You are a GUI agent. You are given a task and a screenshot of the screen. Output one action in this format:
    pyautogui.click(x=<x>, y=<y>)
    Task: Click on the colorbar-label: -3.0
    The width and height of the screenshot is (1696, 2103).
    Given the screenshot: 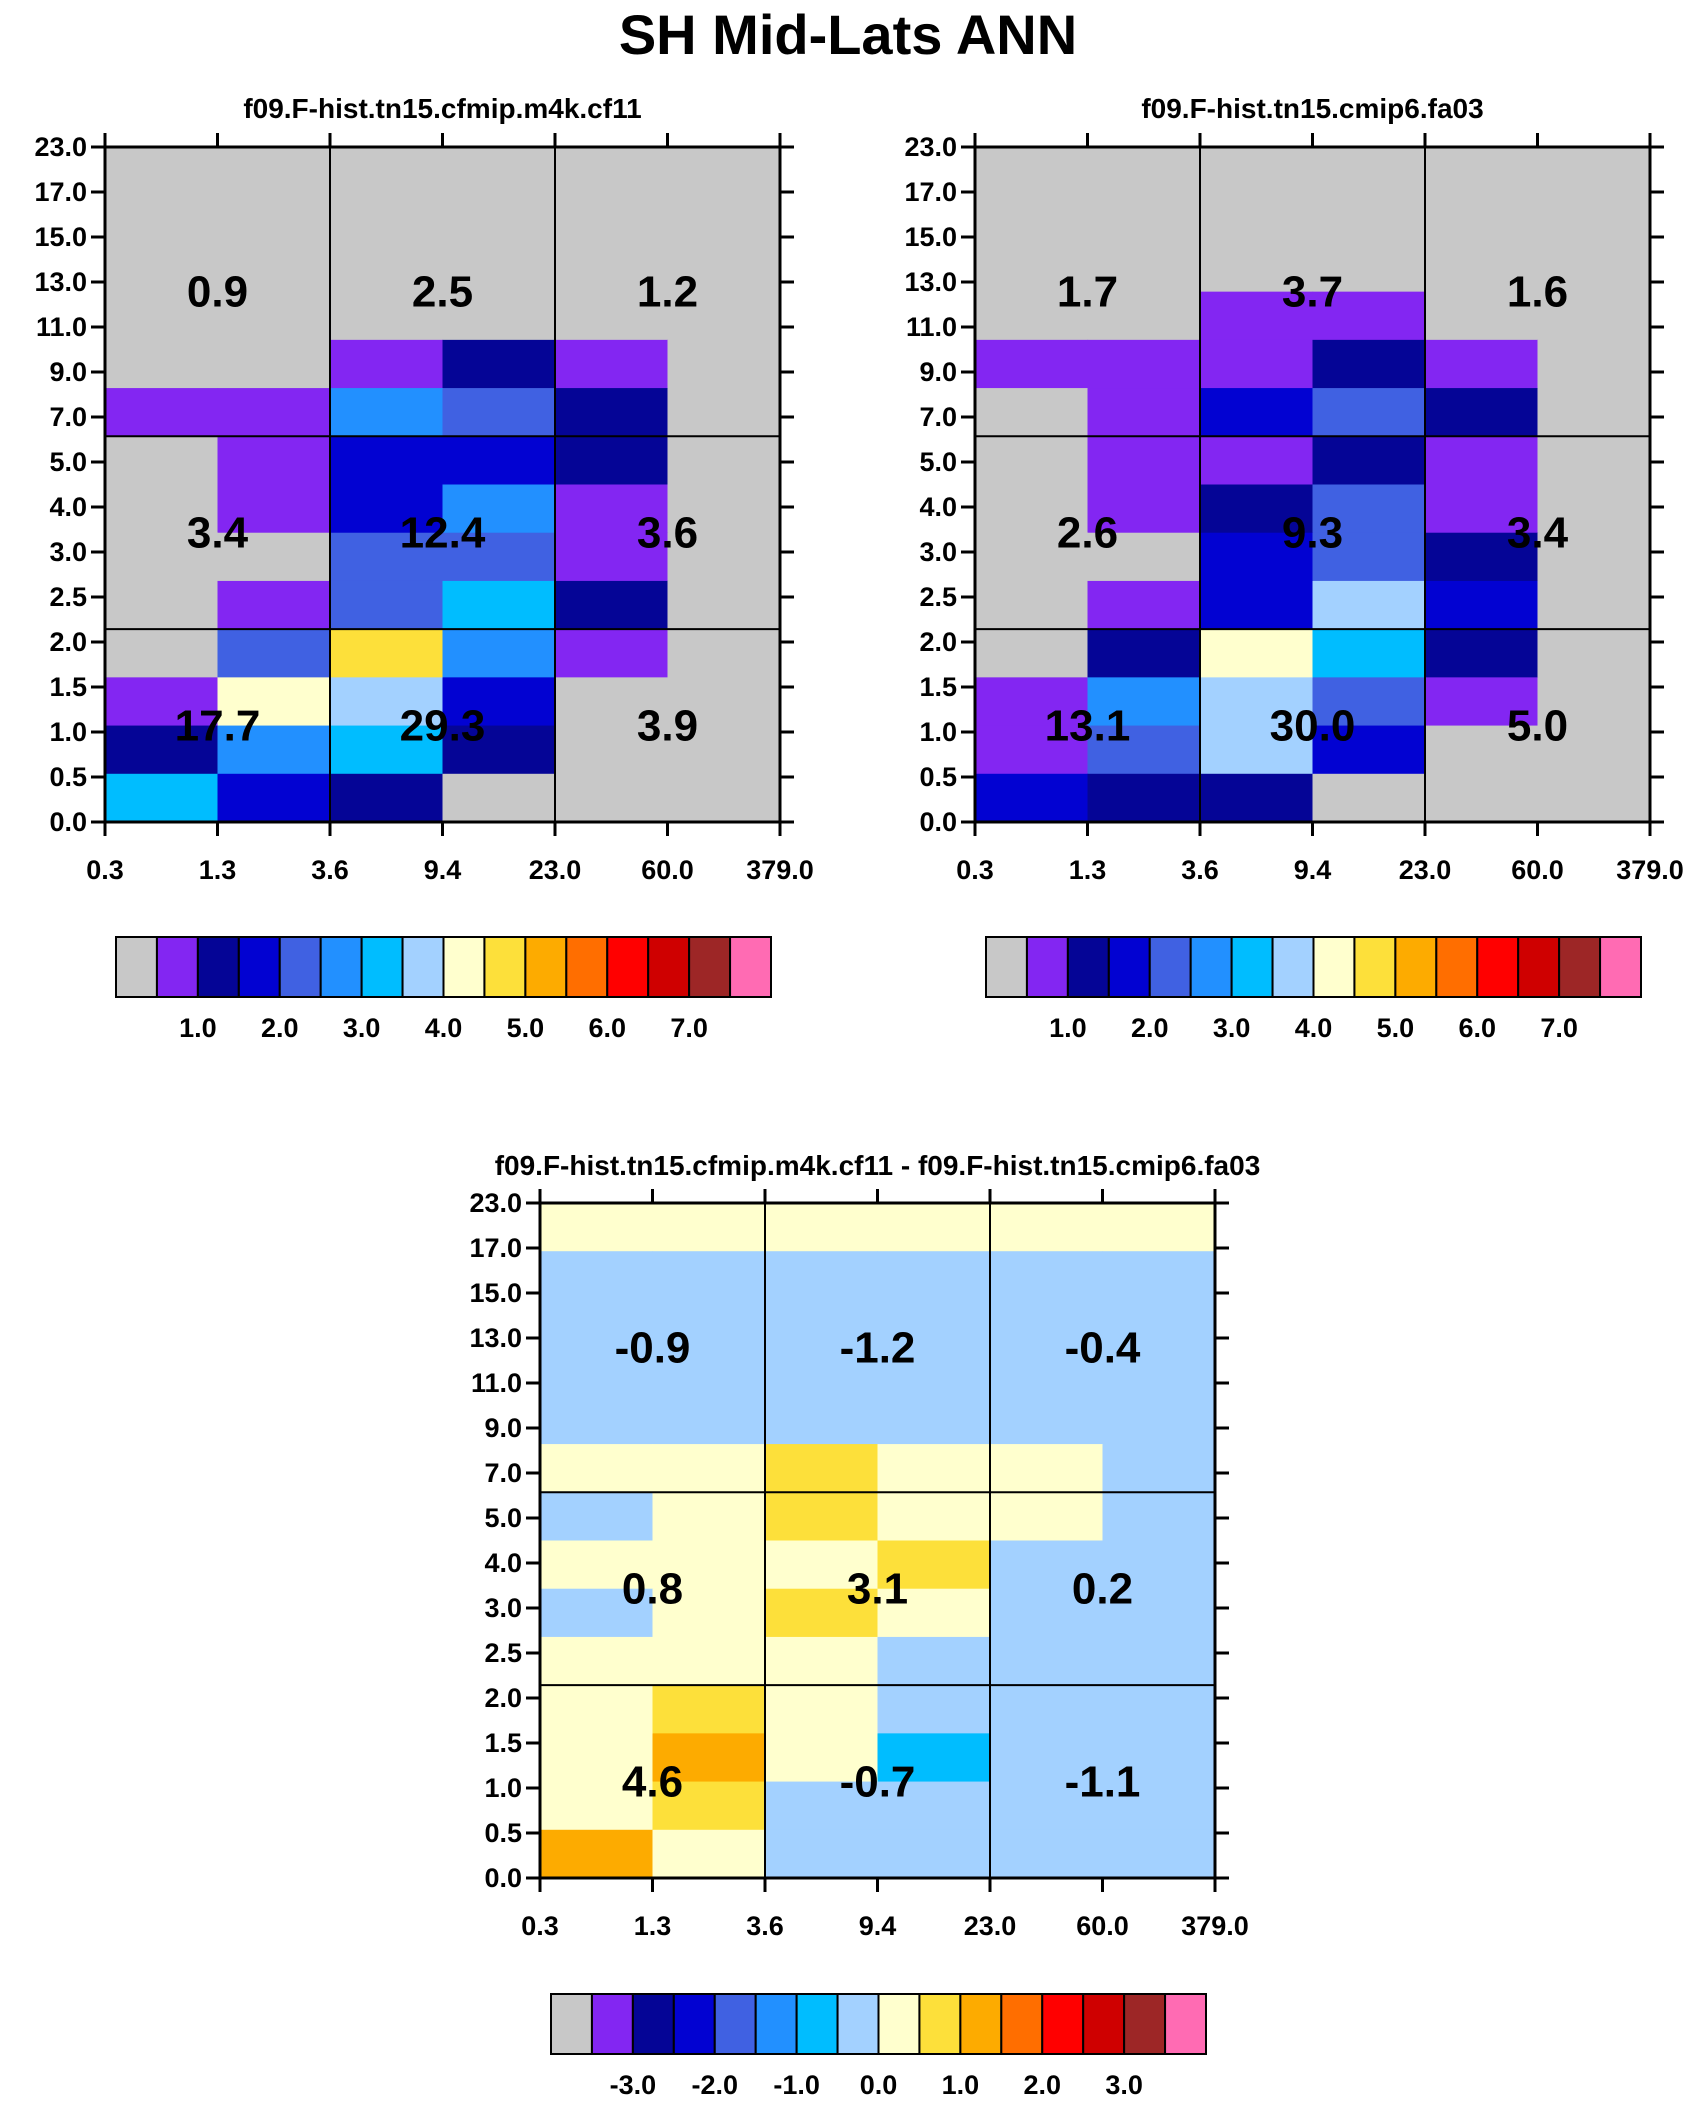 What is the action you would take?
    pyautogui.click(x=633, y=2085)
    